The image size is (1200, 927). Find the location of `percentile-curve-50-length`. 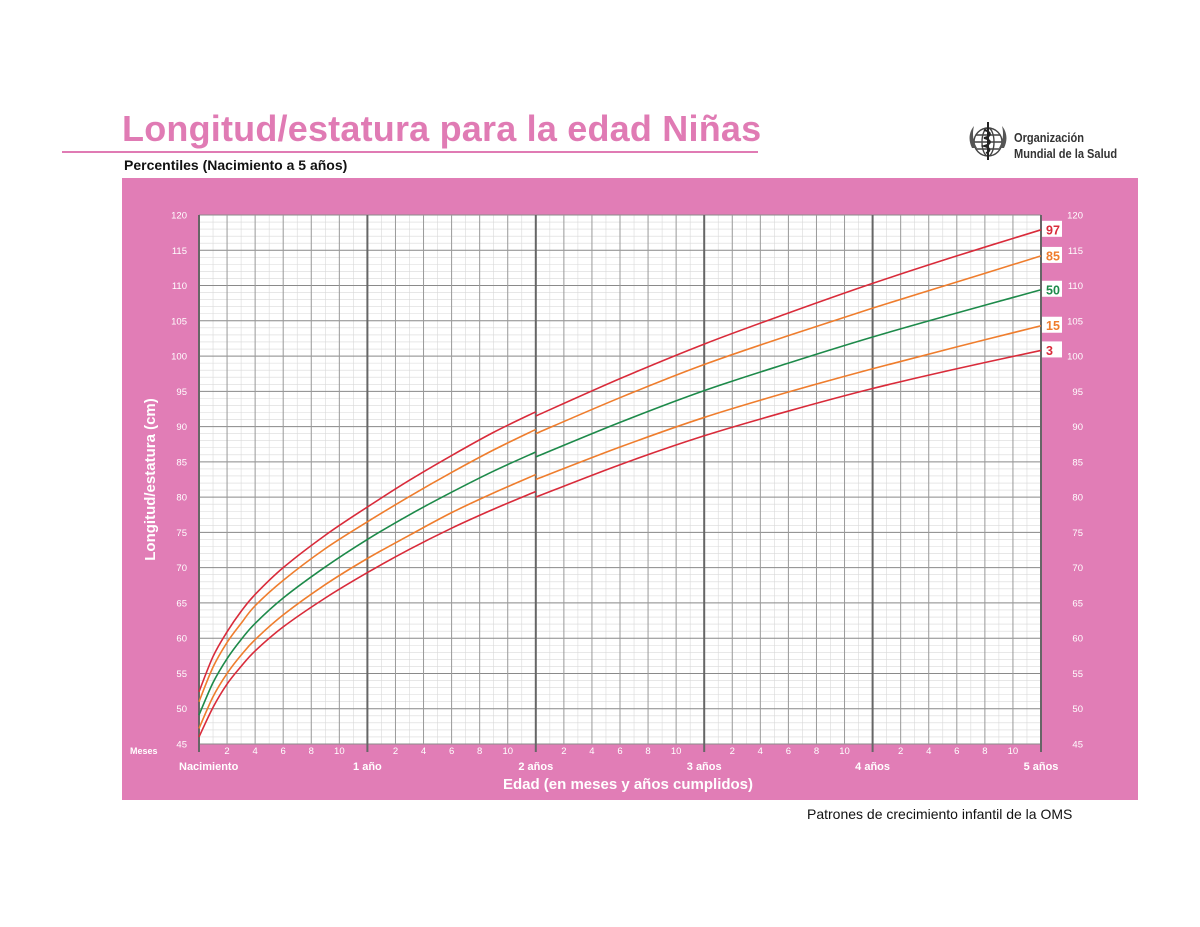

percentile-curve-50-length is located at coordinates (367, 583).